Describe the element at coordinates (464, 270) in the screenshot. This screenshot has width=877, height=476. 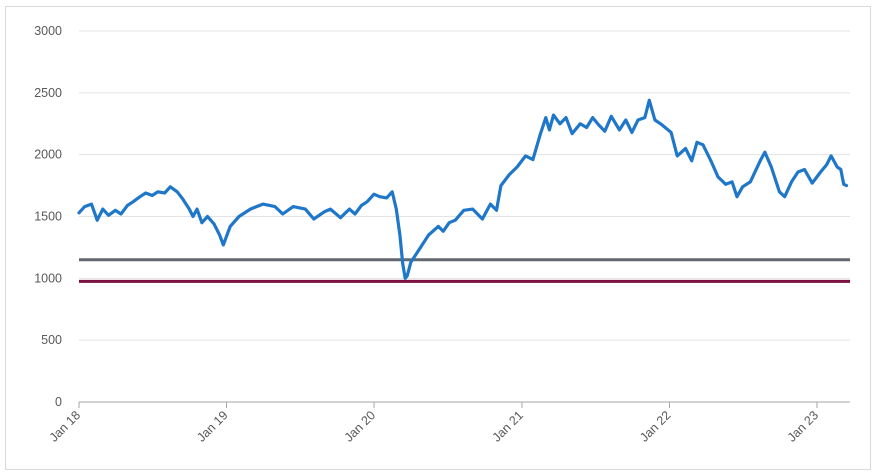
I see `reference-lines` at that location.